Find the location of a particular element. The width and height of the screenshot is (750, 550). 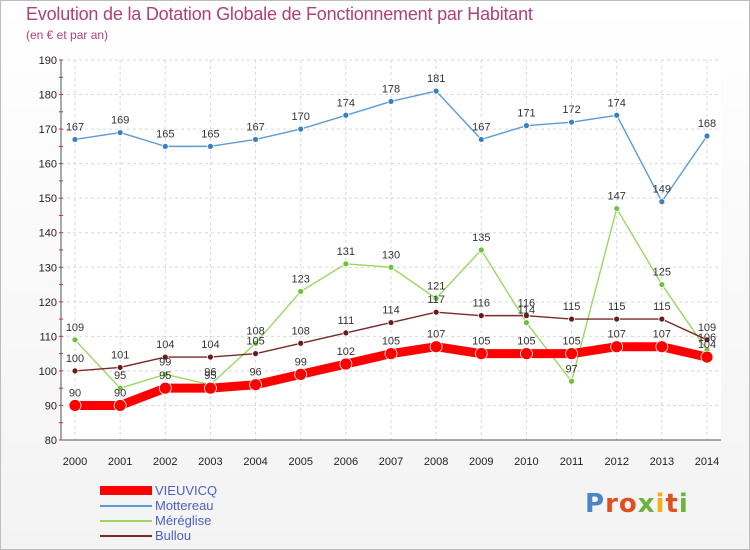

logo-letter: P is located at coordinates (595, 504).